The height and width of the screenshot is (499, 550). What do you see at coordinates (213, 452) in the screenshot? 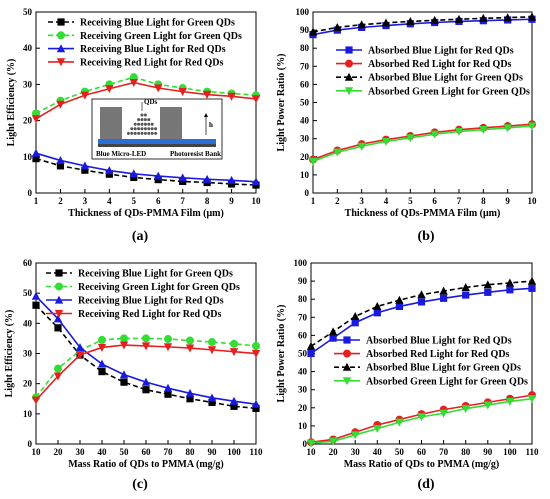
I see `x-tick-label: 90` at bounding box center [213, 452].